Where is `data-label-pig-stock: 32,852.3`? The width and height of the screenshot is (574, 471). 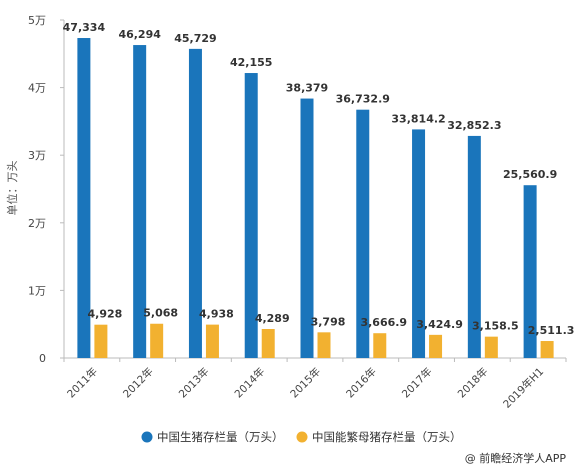 data-label-pig-stock: 32,852.3 is located at coordinates (474, 125).